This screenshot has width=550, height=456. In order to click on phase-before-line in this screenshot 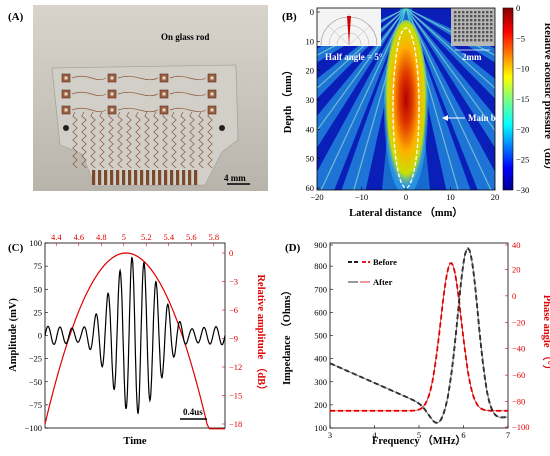, I will do `click(419, 337)`.